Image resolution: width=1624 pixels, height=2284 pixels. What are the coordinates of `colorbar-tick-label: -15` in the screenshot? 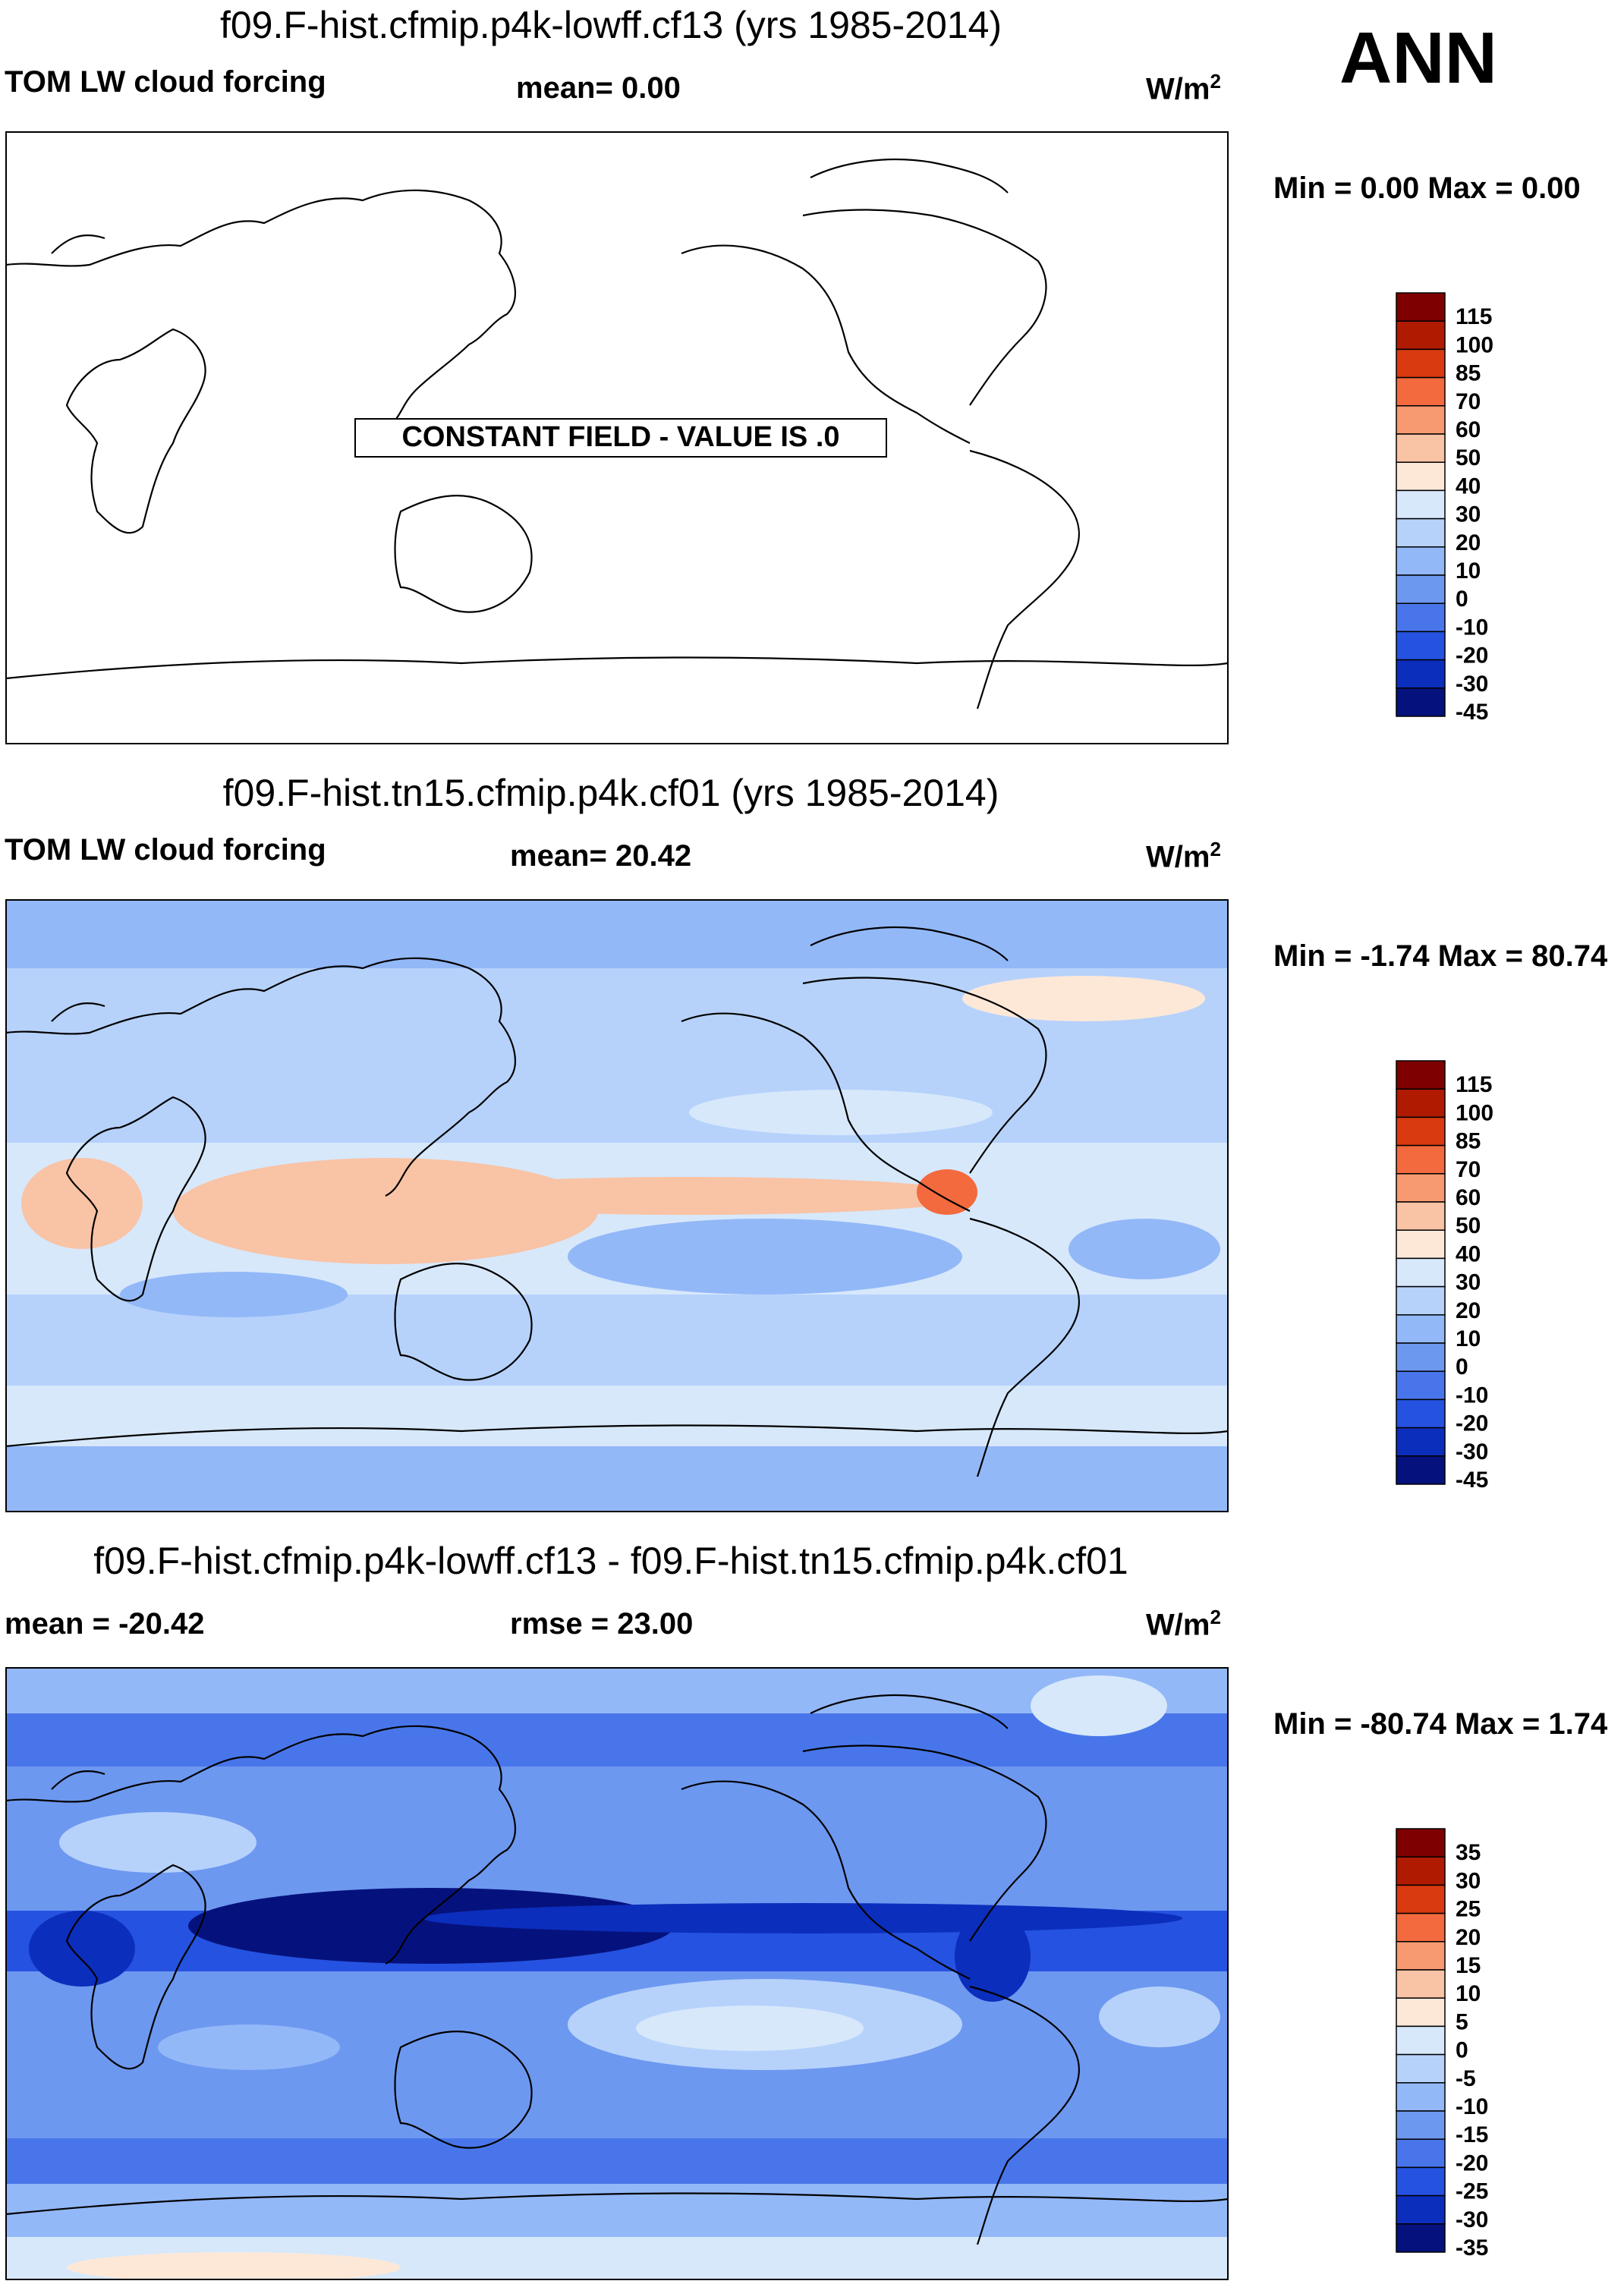 It's located at (1472, 2134).